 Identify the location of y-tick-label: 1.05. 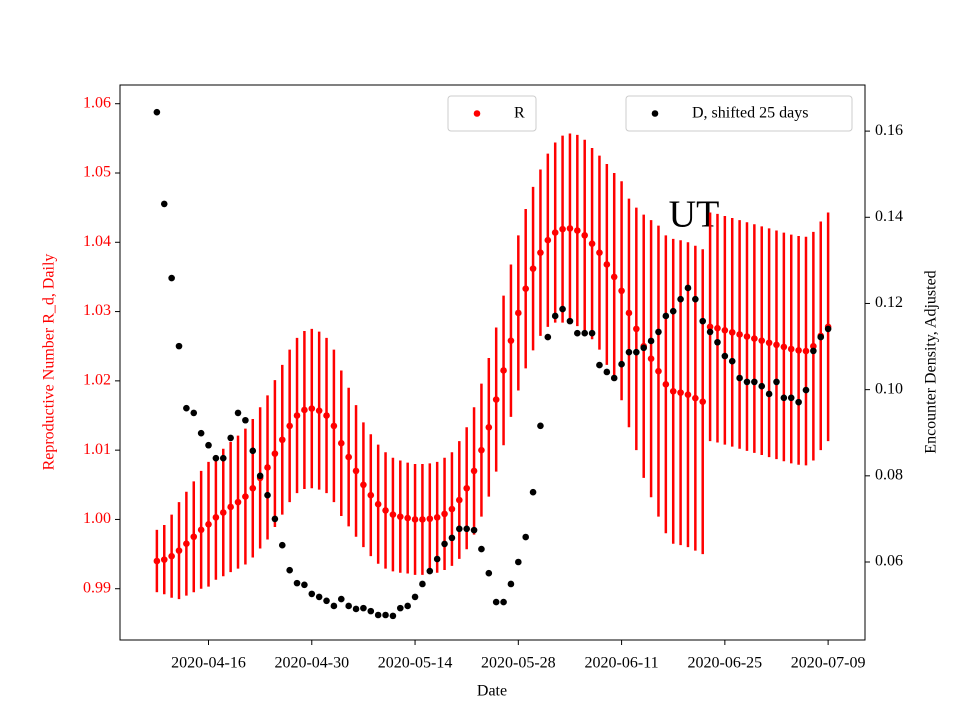
(97, 172).